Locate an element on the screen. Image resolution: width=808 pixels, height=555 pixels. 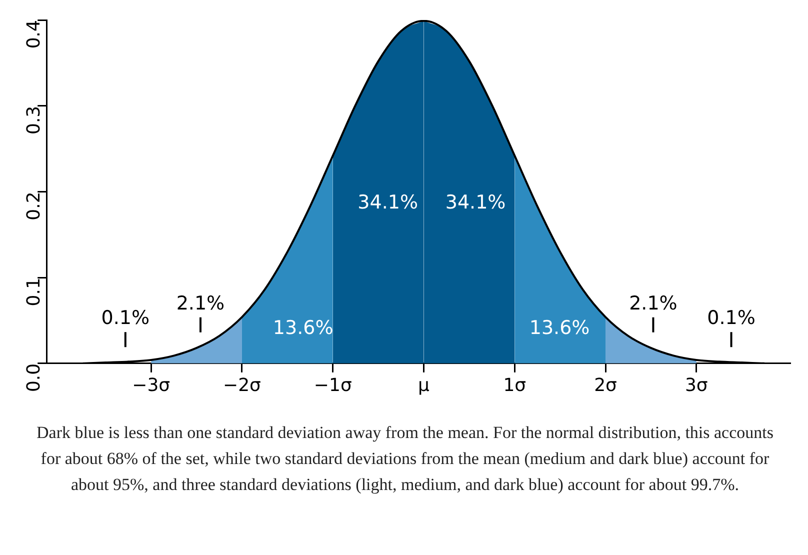
x-tick-label: −3σ is located at coordinates (151, 385).